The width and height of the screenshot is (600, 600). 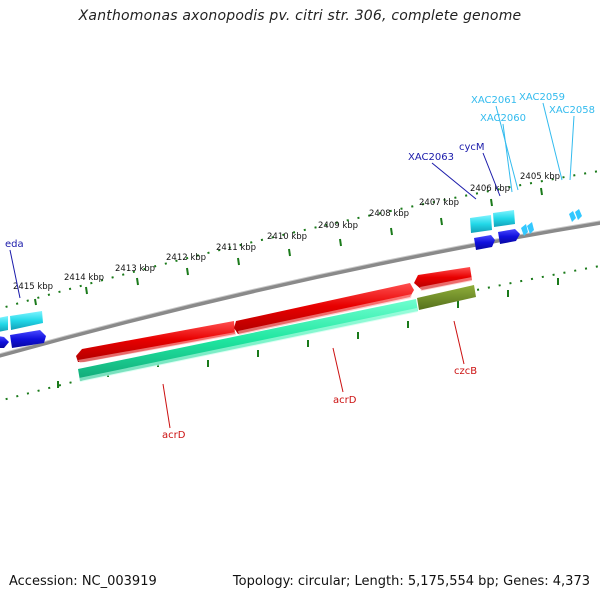 What do you see at coordinates (156, 342) in the screenshot?
I see `gene-acrD-left` at bounding box center [156, 342].